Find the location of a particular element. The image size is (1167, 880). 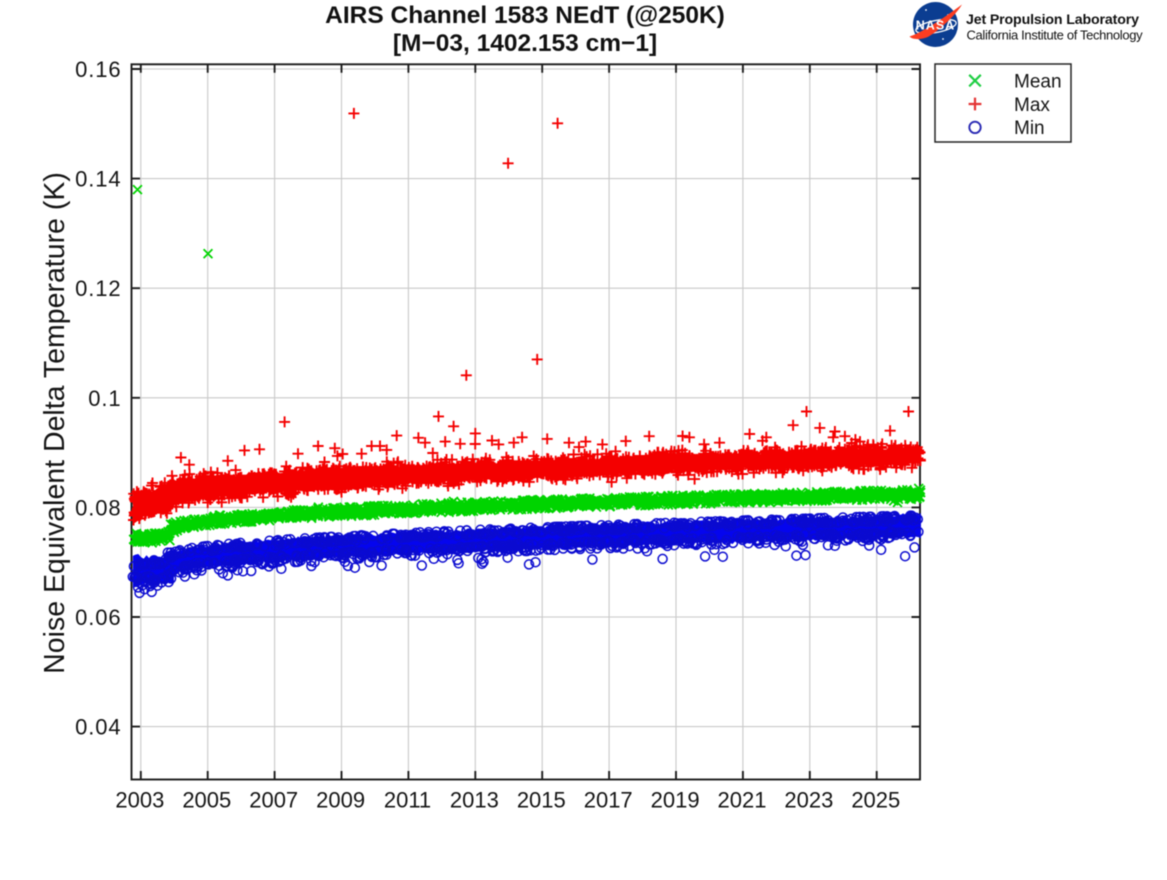

svg-text: 0.14 is located at coordinates (98, 179).